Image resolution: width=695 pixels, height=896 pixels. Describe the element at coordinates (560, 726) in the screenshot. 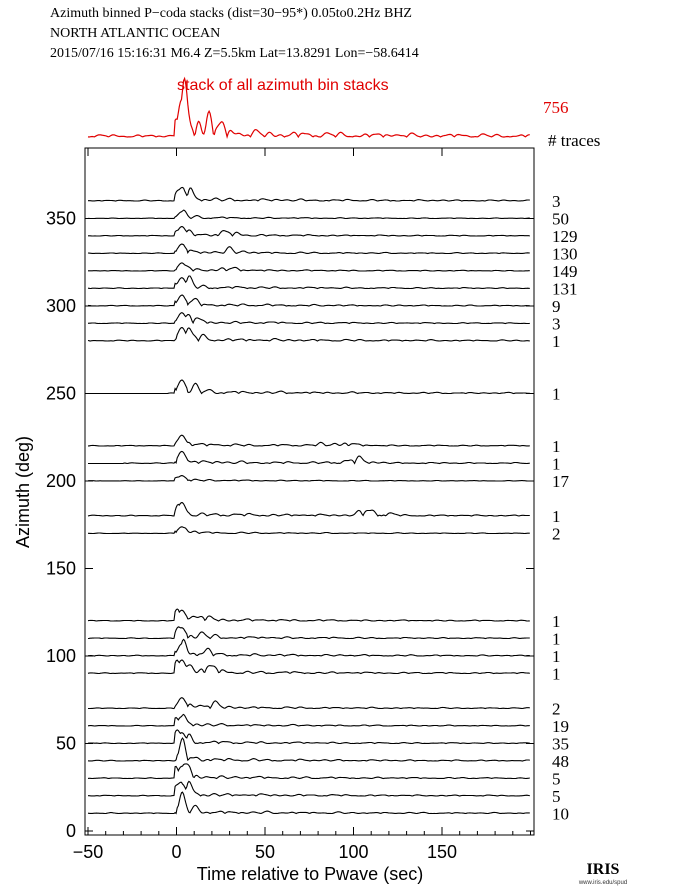

I see `trace-count-label: 19` at that location.